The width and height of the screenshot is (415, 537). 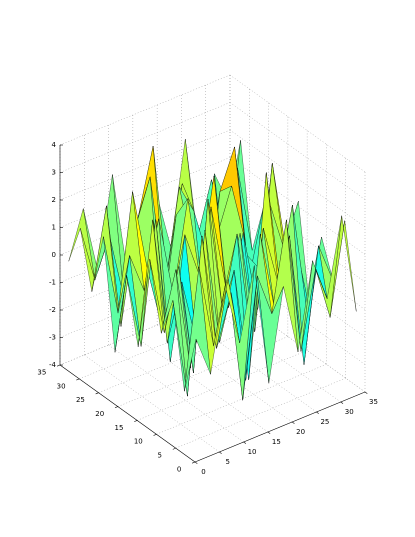 What do you see at coordinates (197, 329) in the screenshot?
I see `surface-patch` at bounding box center [197, 329].